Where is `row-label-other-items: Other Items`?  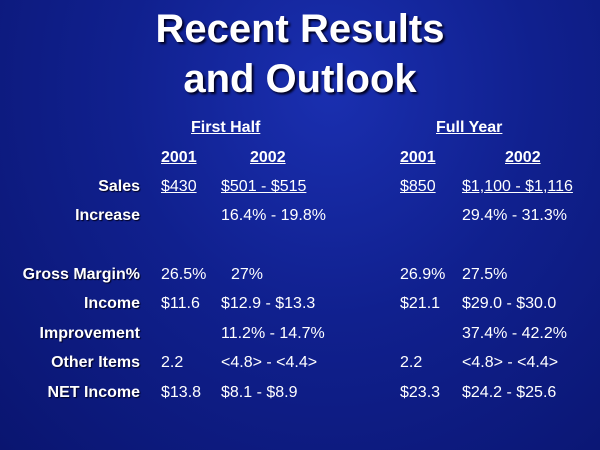 row-label-other-items: Other Items is located at coordinates (95, 362).